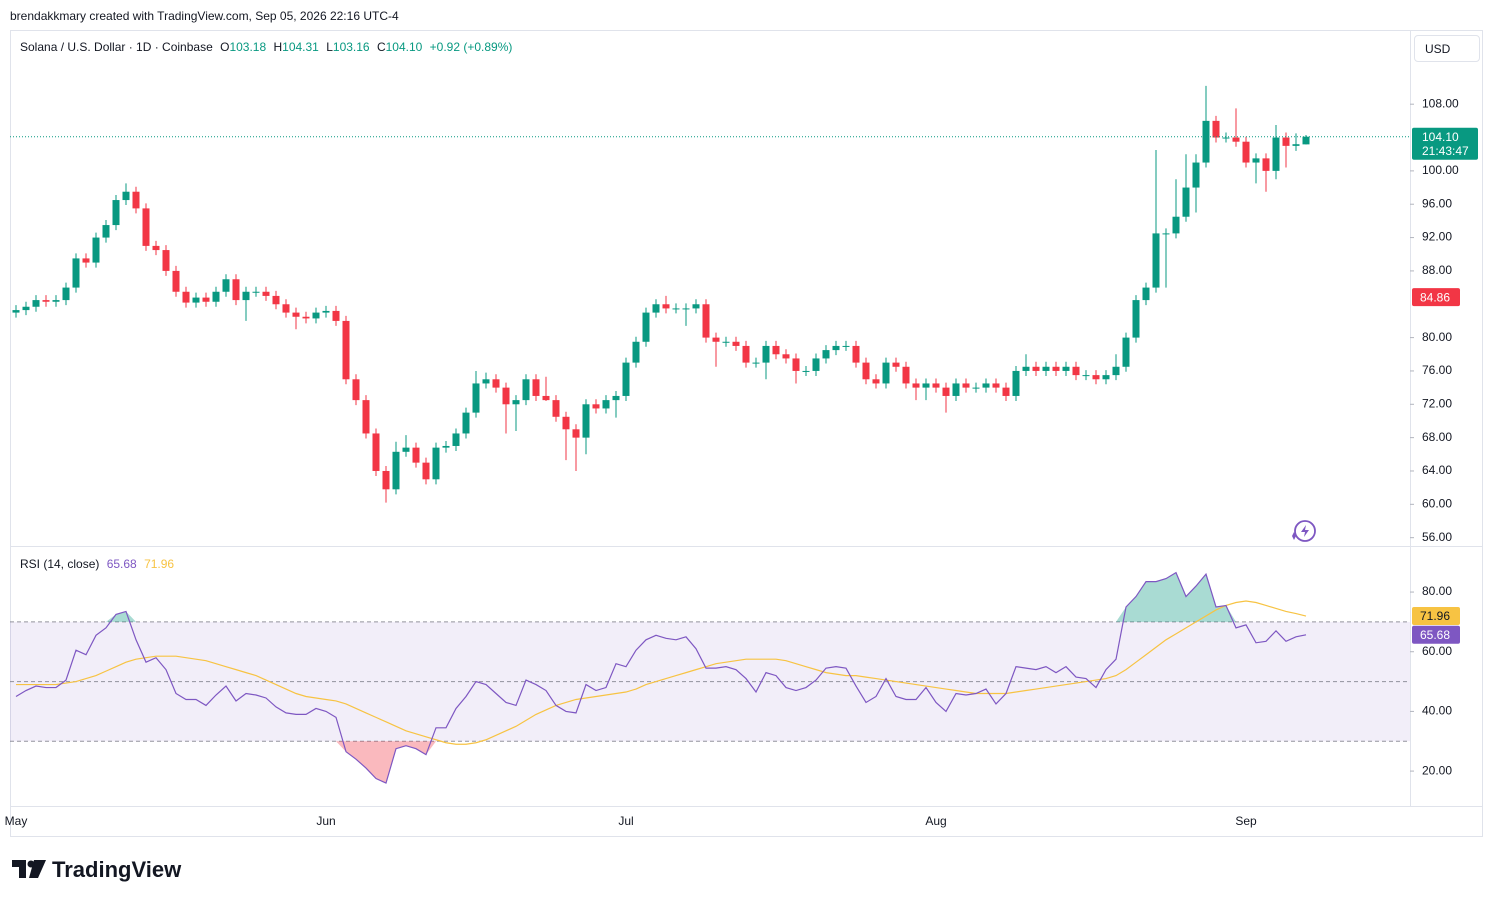 This screenshot has height=903, width=1494. Describe the element at coordinates (1435, 635) in the screenshot. I see `value-badge-label: 65.68` at that location.